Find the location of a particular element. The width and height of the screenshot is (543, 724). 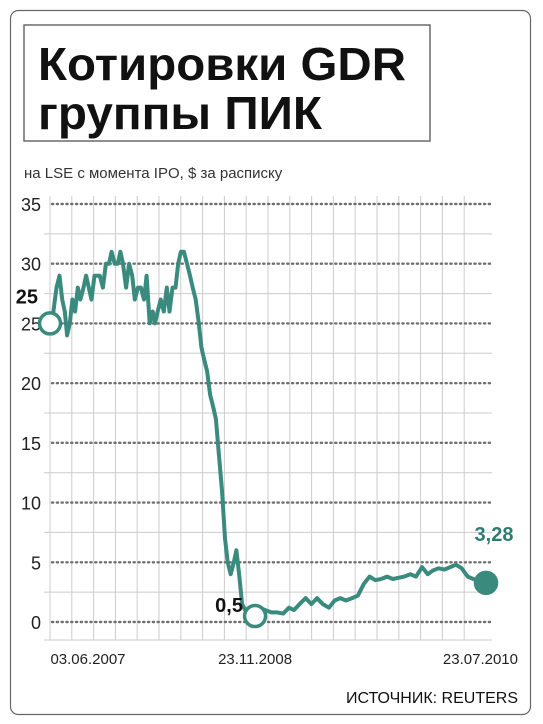

chart-title-line2: группы ПИК is located at coordinates (180, 113).